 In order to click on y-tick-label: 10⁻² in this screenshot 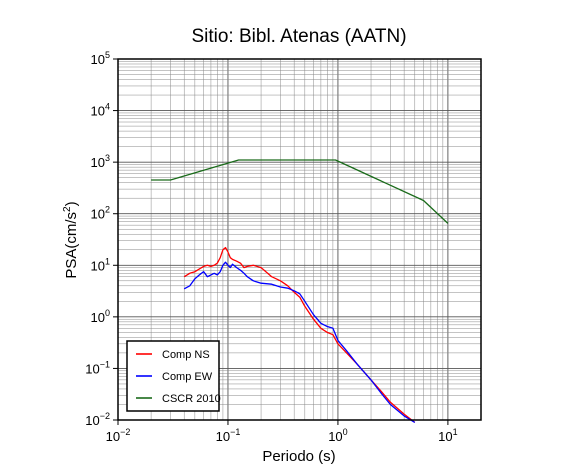, I will do `click(97, 419)`.